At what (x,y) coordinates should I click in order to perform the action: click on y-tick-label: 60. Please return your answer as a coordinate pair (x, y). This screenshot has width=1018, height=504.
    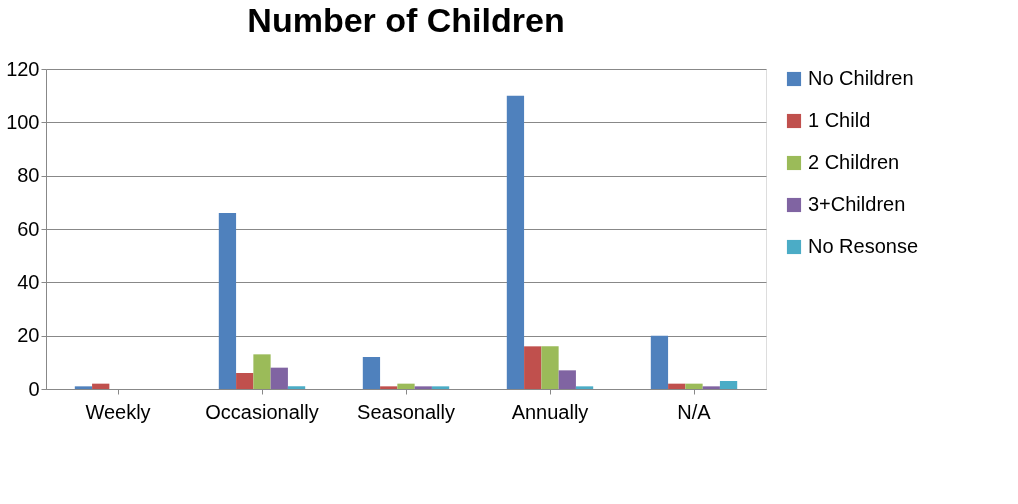
    Looking at the image, I should click on (28, 228).